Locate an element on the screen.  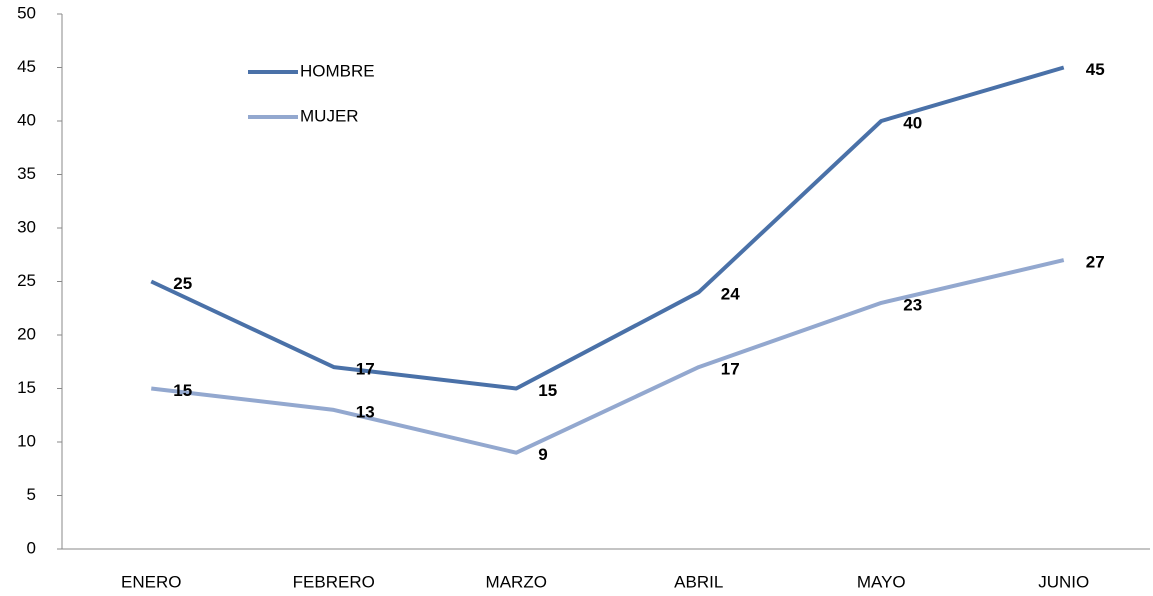
x-tick-label: ABRIL is located at coordinates (698, 581).